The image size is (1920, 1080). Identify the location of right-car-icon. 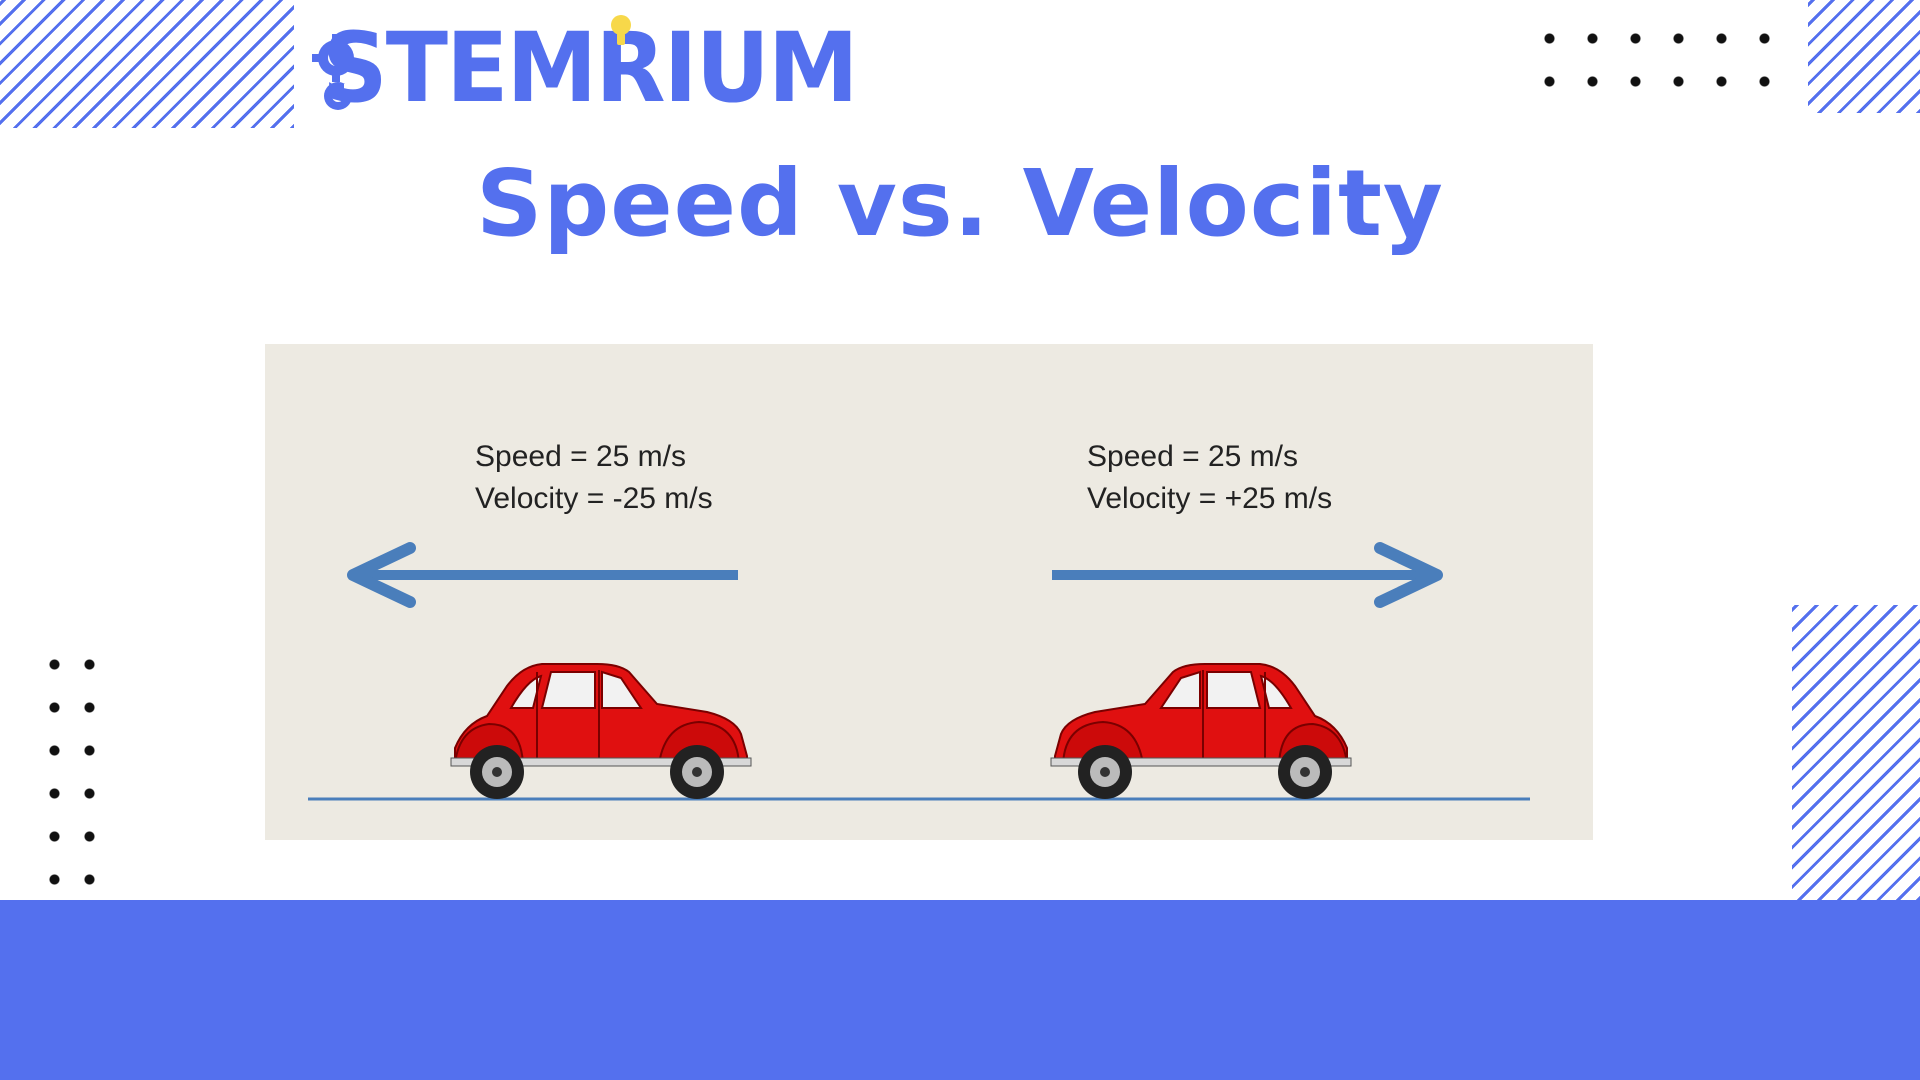
(1201, 731).